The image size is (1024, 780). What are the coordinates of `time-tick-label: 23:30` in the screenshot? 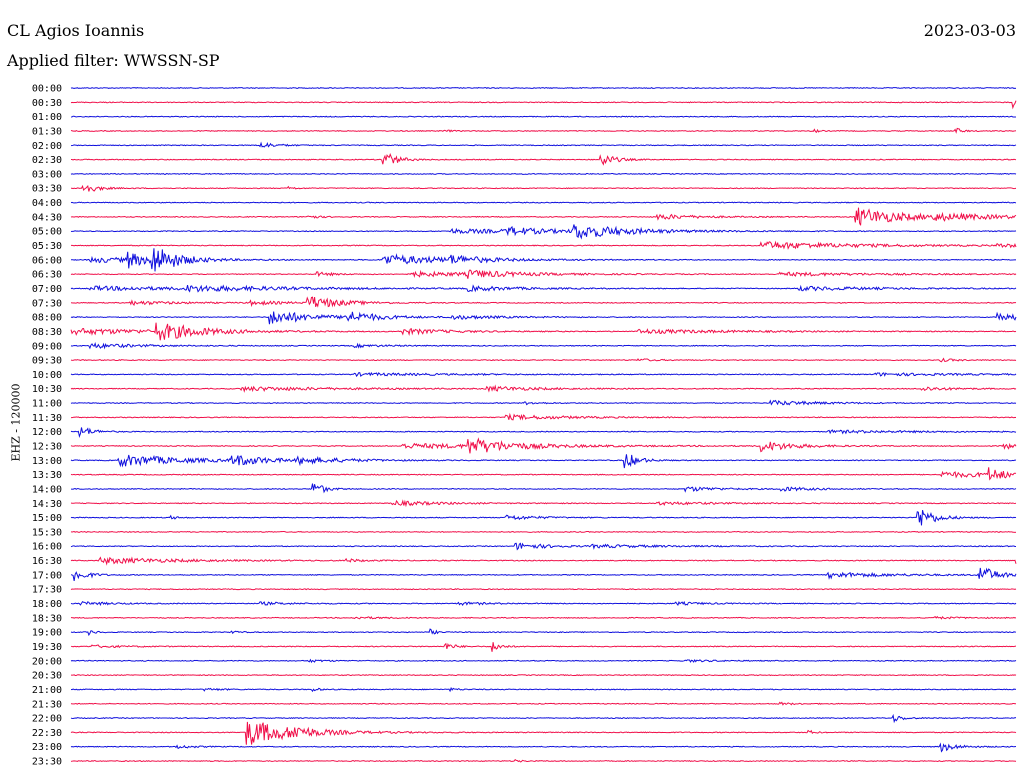 It's located at (47, 762).